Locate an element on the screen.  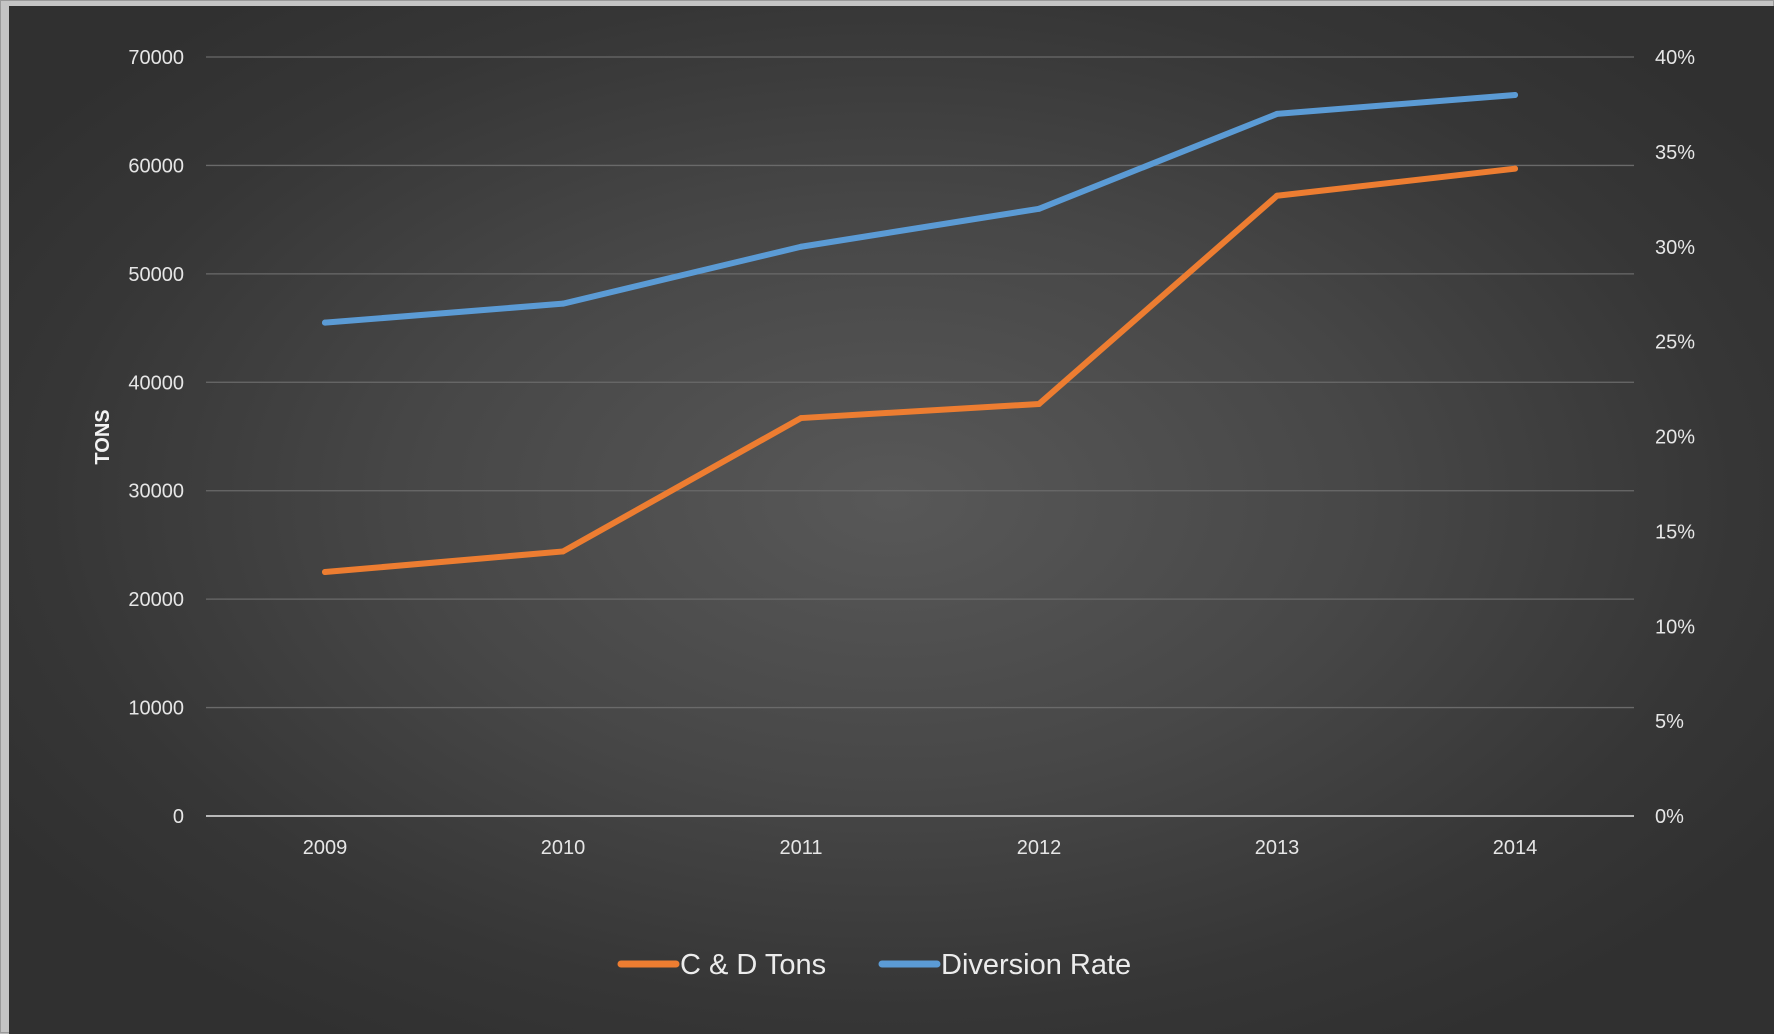
y2-tick-label: 20% is located at coordinates (1675, 438).